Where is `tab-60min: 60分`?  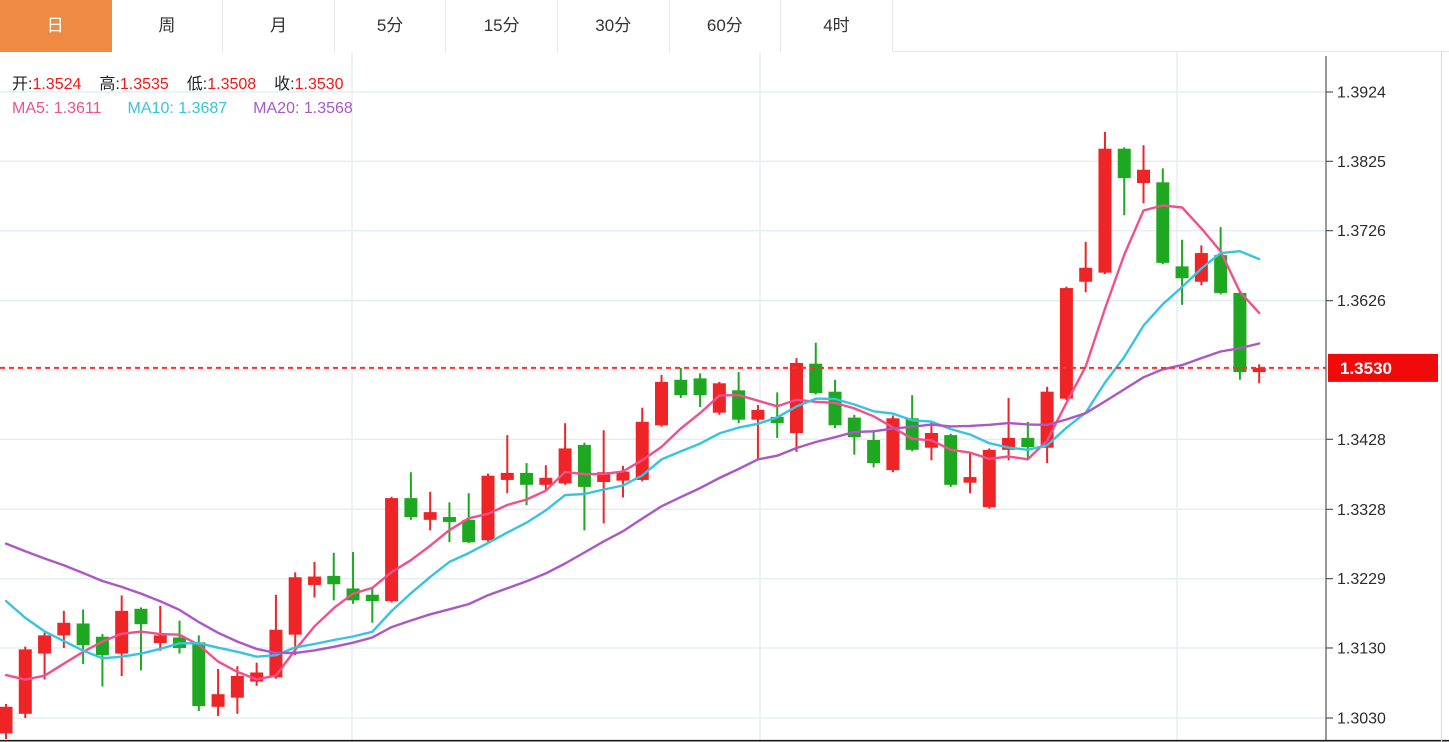 tab-60min: 60分 is located at coordinates (725, 26).